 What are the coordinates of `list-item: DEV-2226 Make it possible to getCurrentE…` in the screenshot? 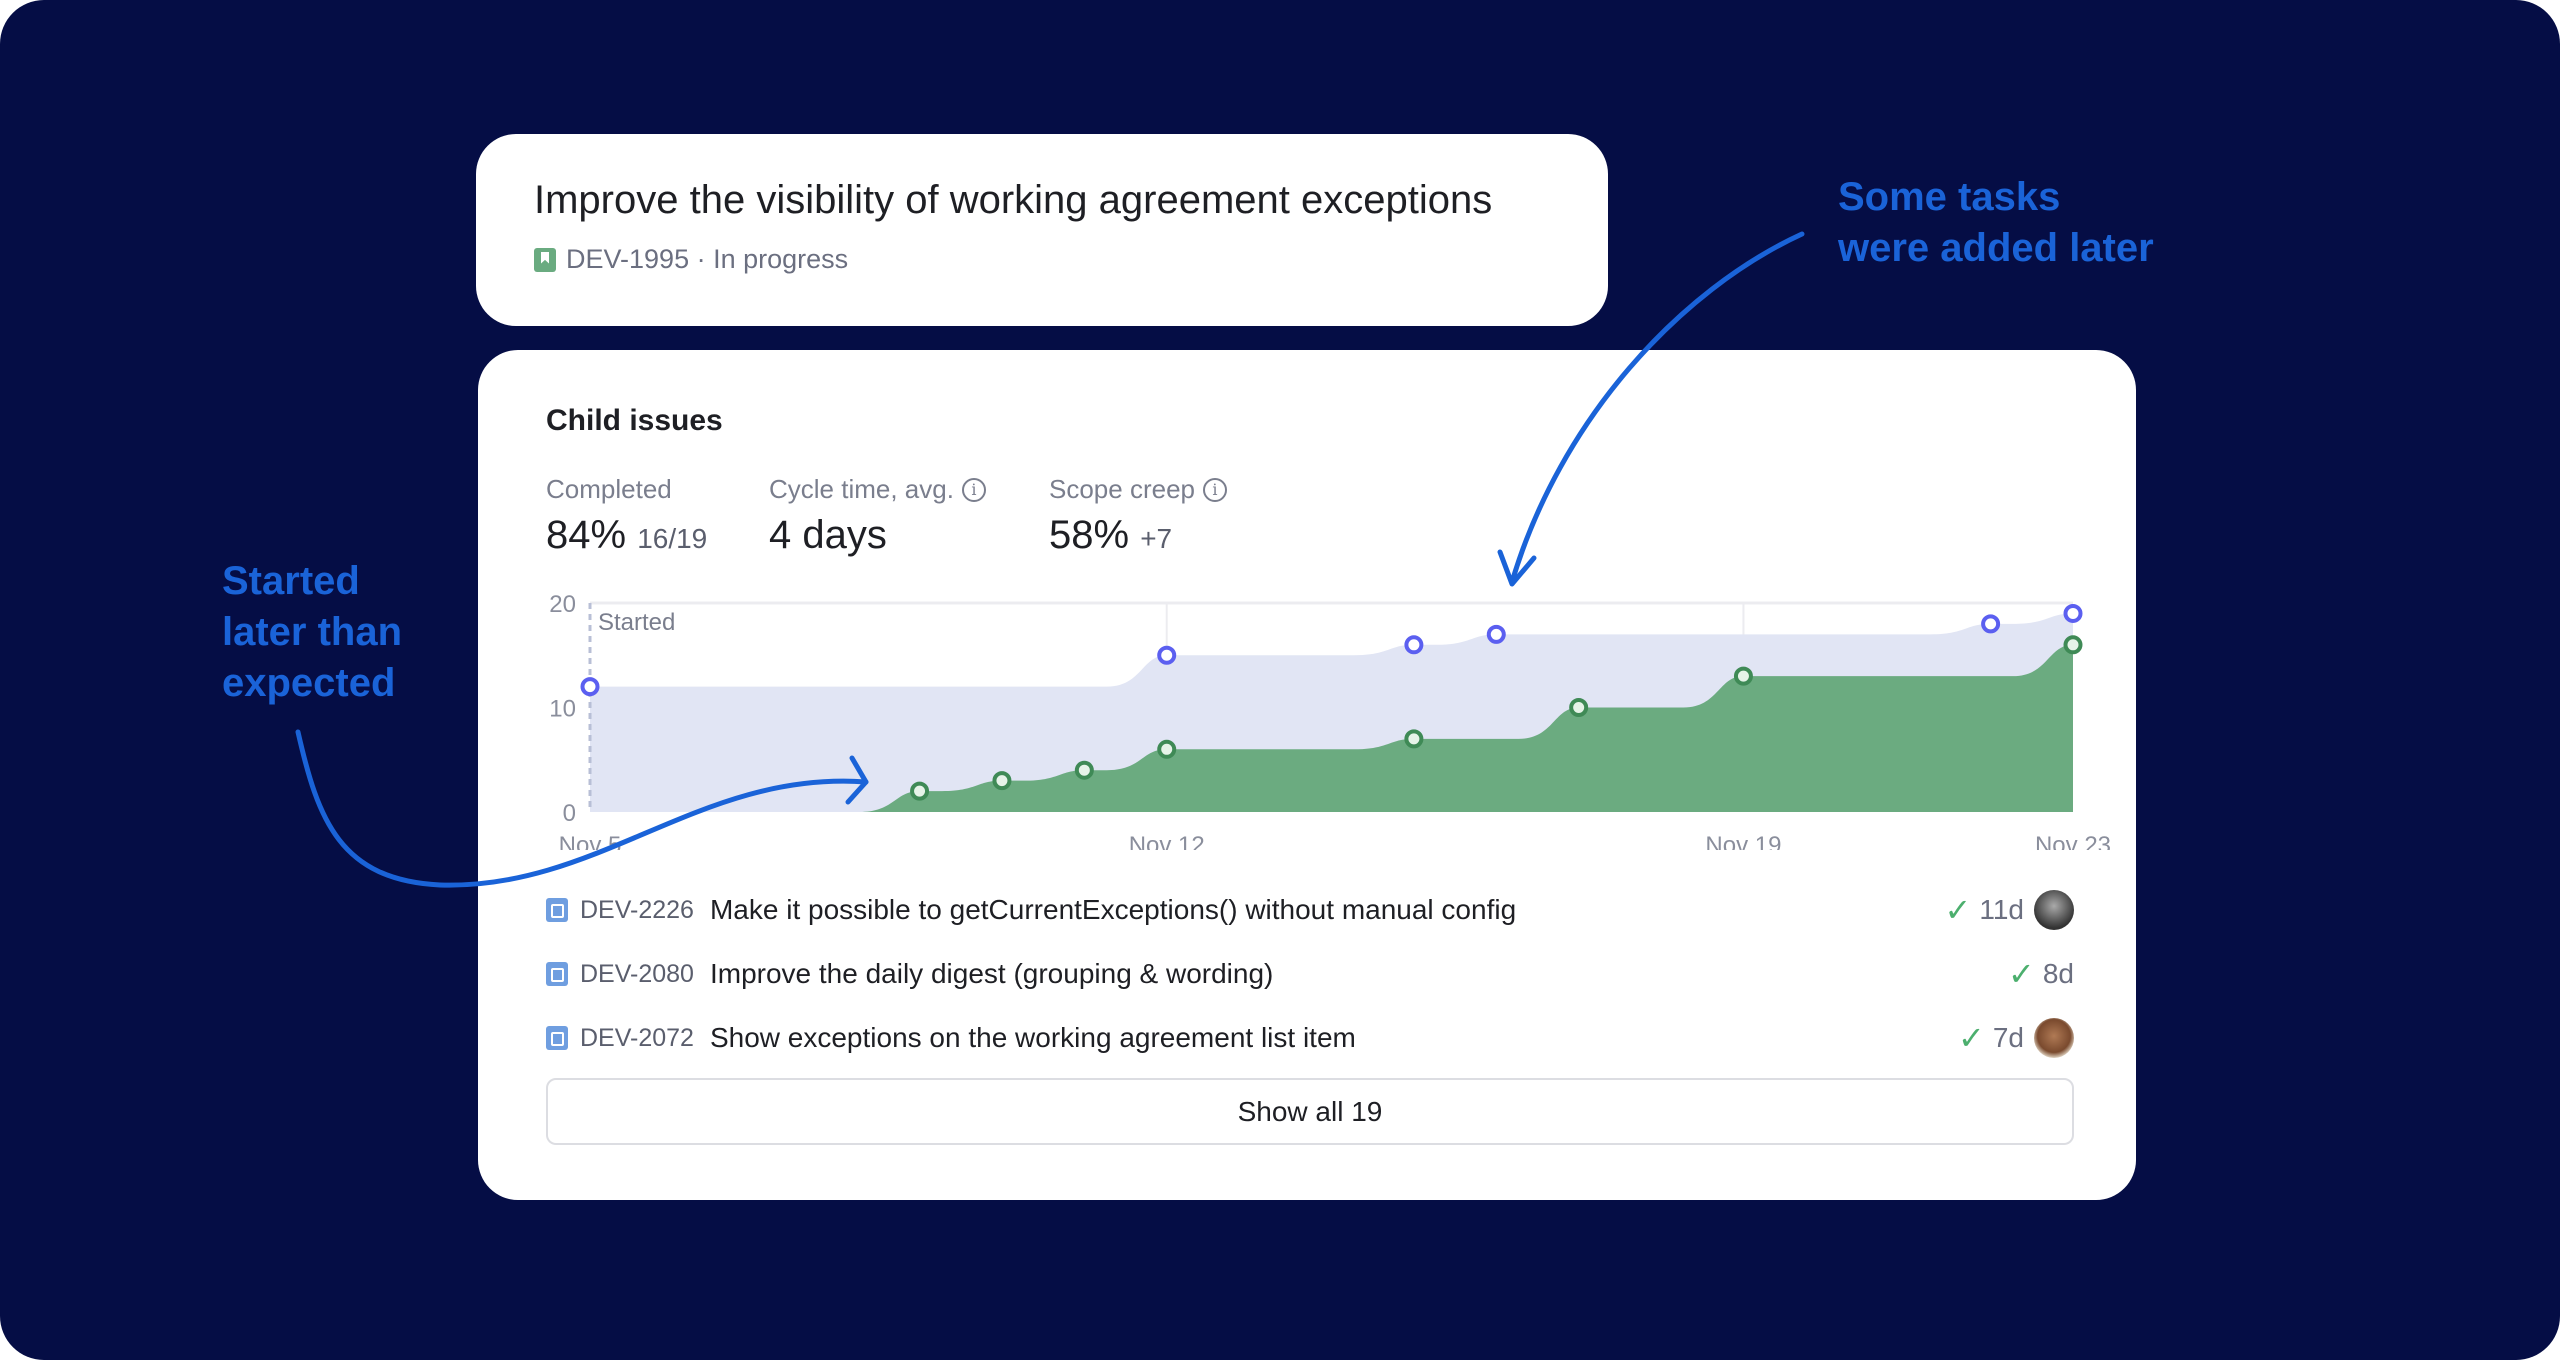 It's located at (1310, 910).